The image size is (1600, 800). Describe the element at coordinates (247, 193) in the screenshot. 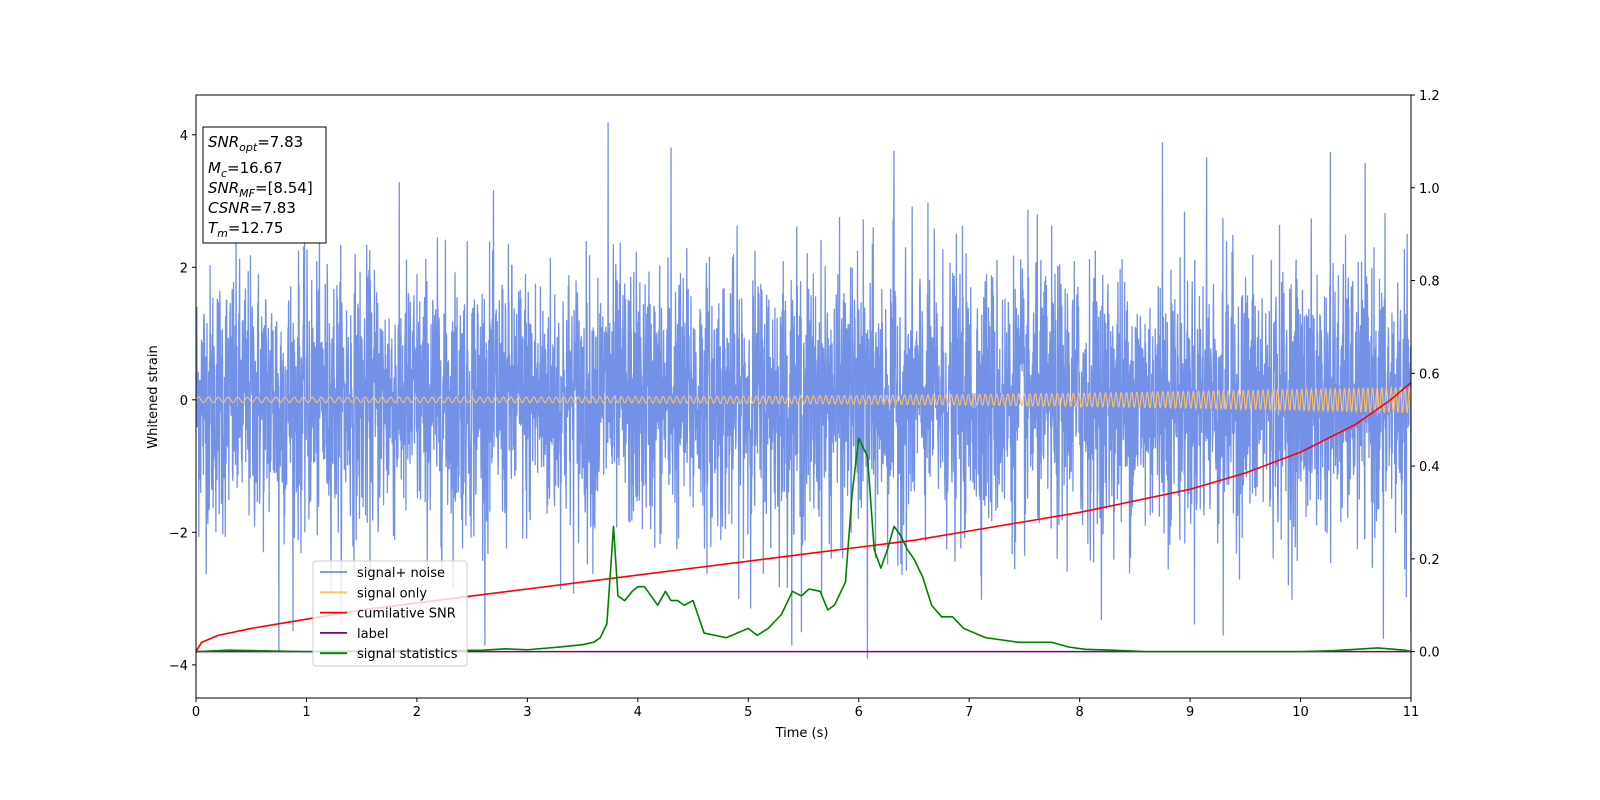

I see `info-subscript: MF` at that location.